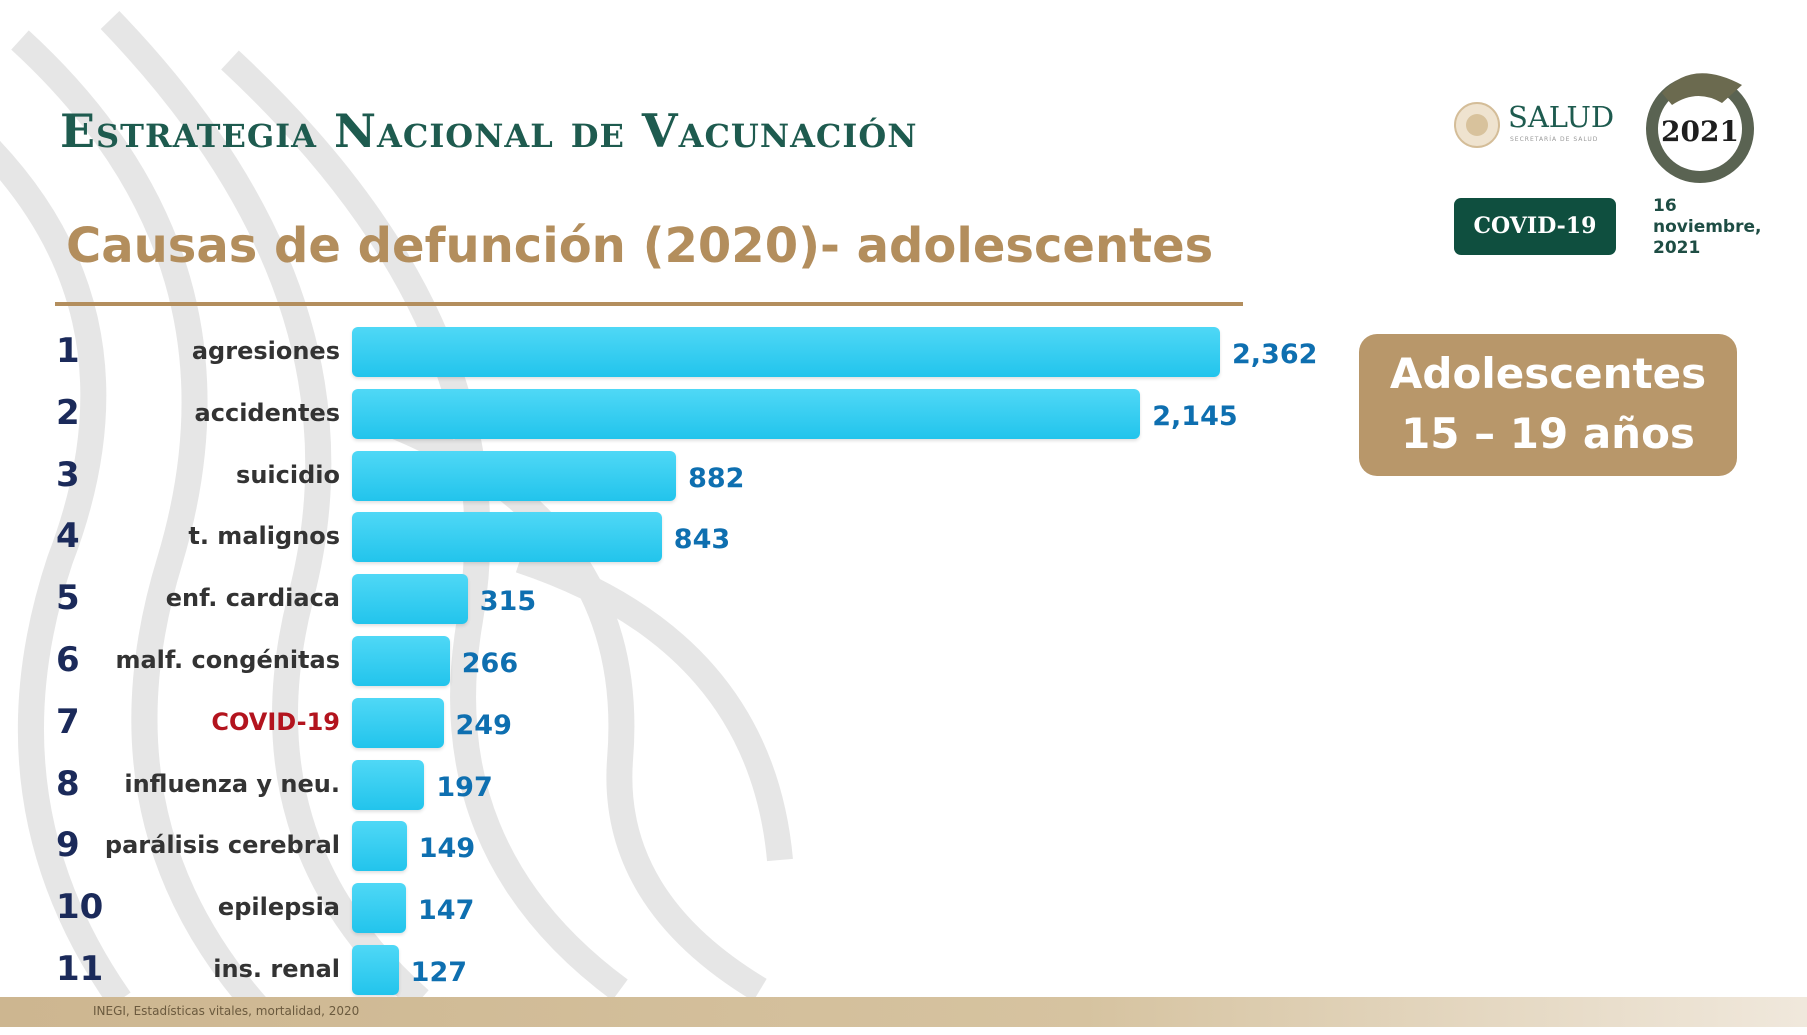  I want to click on bar-row: 1 agresiones 2,362, so click(700, 354).